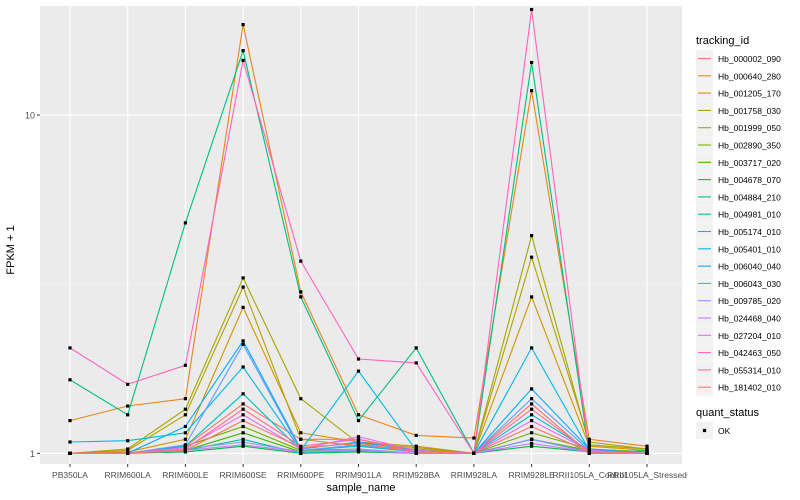 Image resolution: width=800 pixels, height=500 pixels. I want to click on legend-item: Hb_000640_280, so click(738, 76).